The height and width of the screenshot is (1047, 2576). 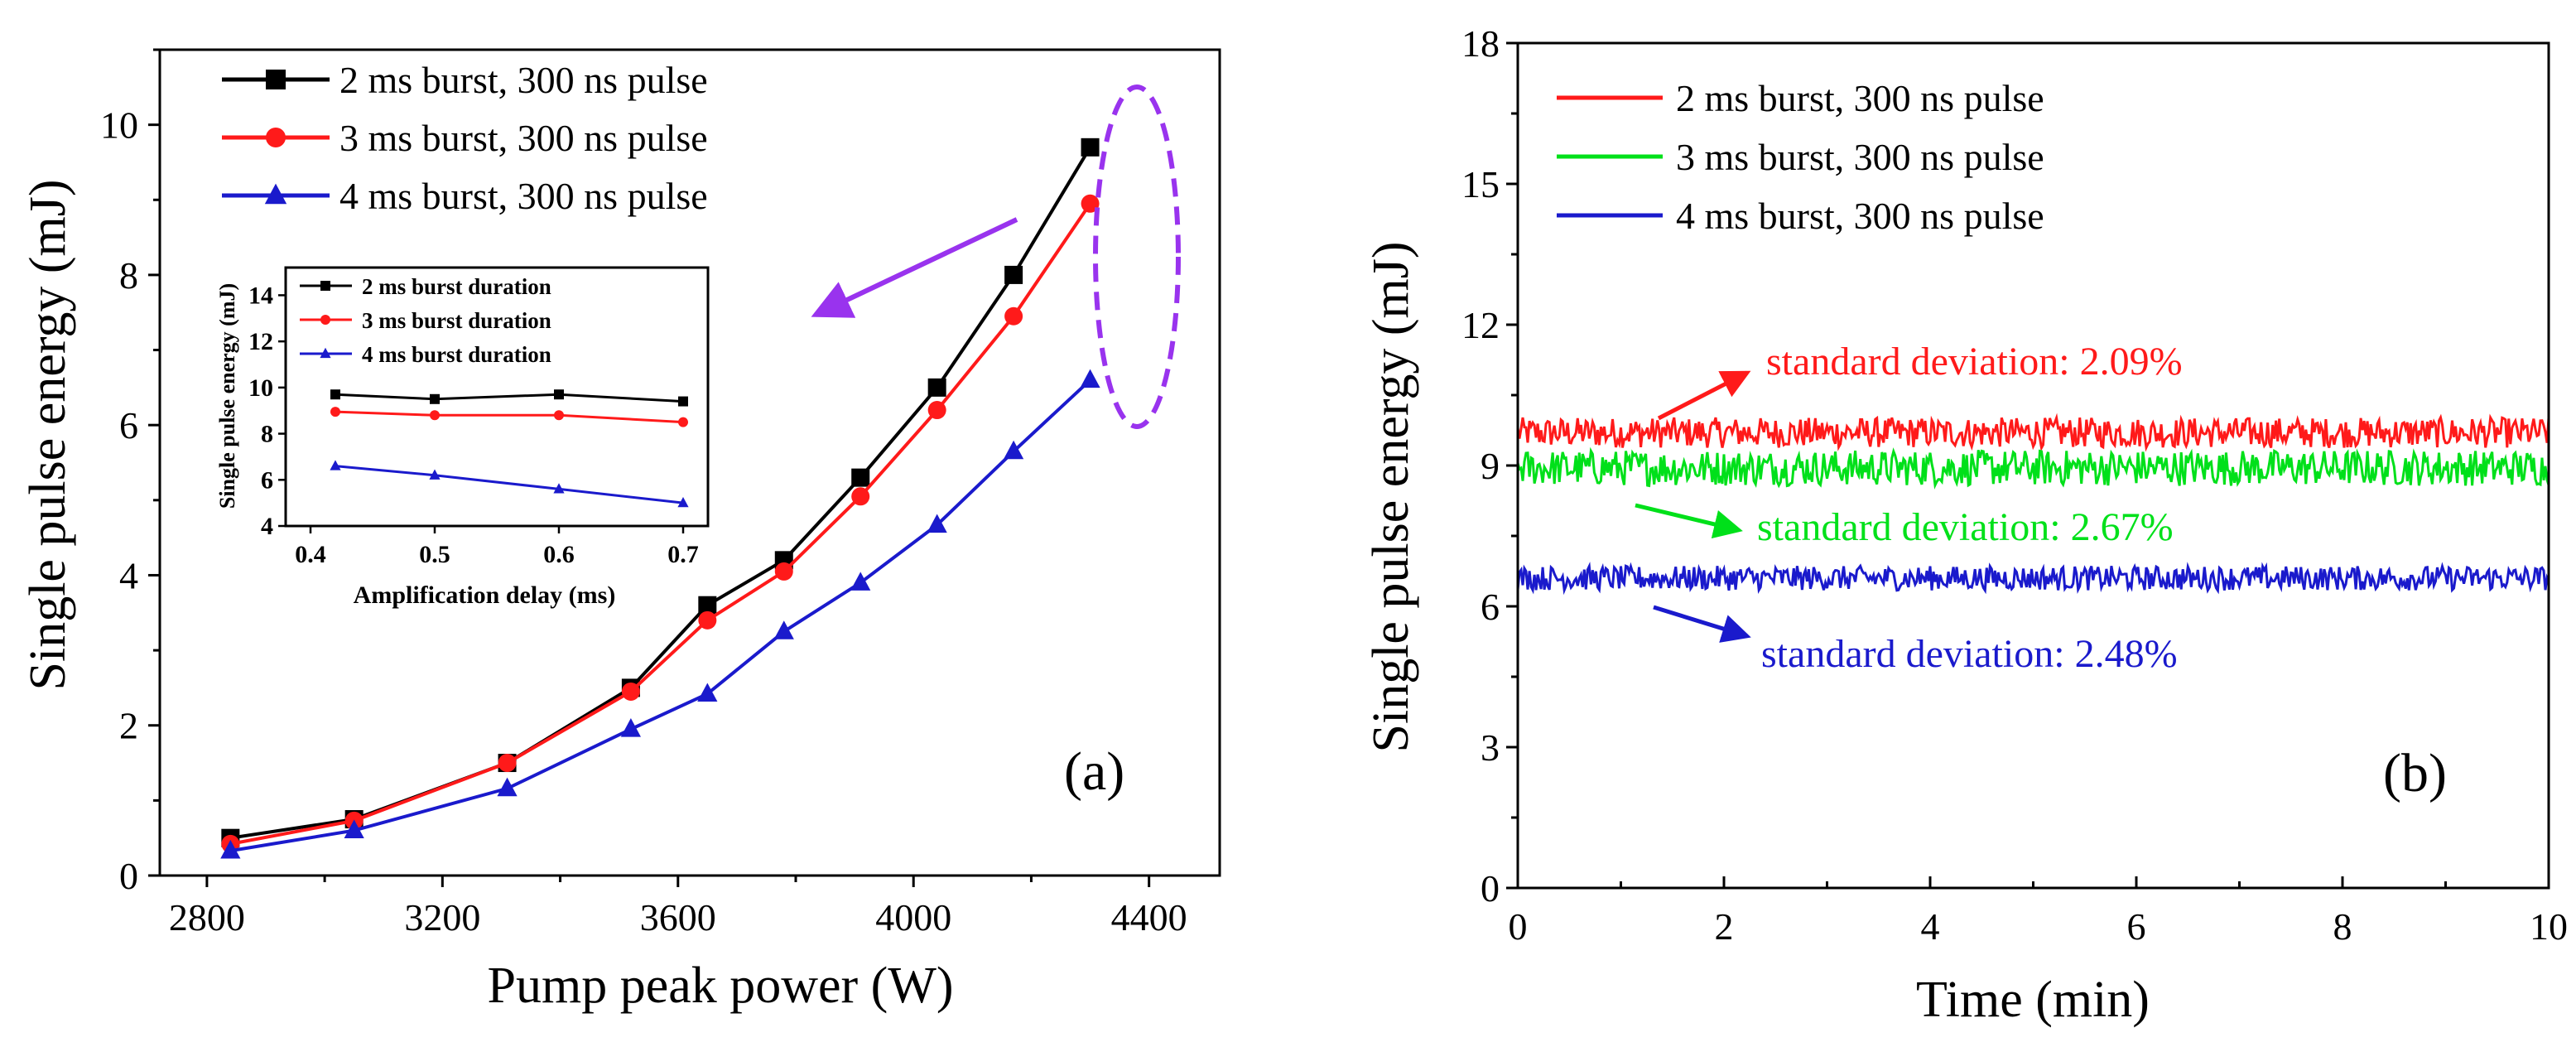 I want to click on chart-a-inset-xlabel: Amplification delay (ms), so click(x=485, y=595).